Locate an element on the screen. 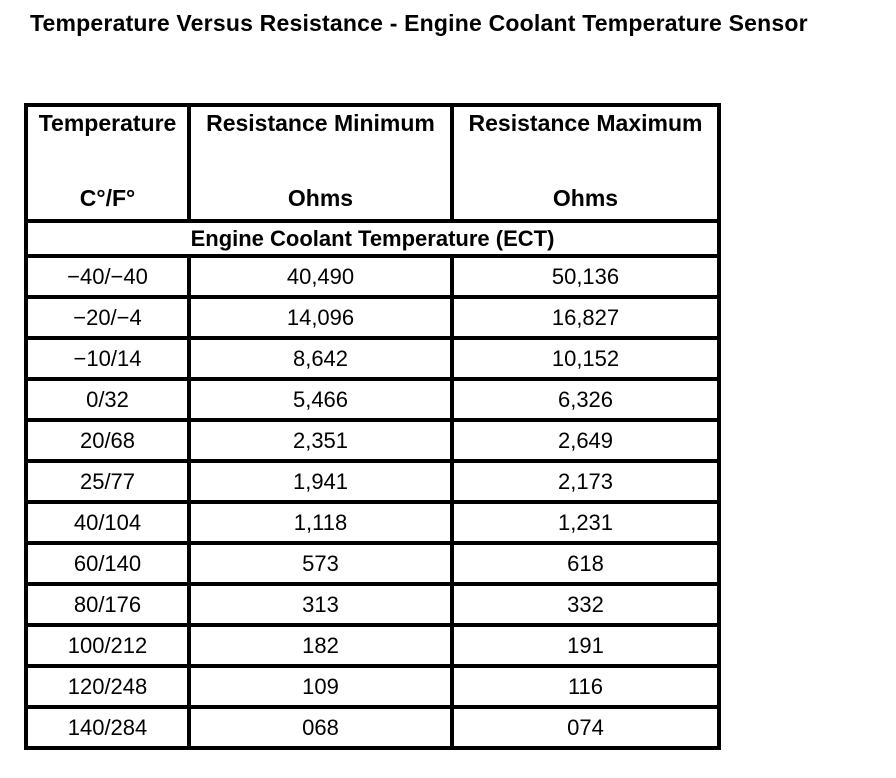  cell-resistance-min: 2,351 is located at coordinates (320, 440).